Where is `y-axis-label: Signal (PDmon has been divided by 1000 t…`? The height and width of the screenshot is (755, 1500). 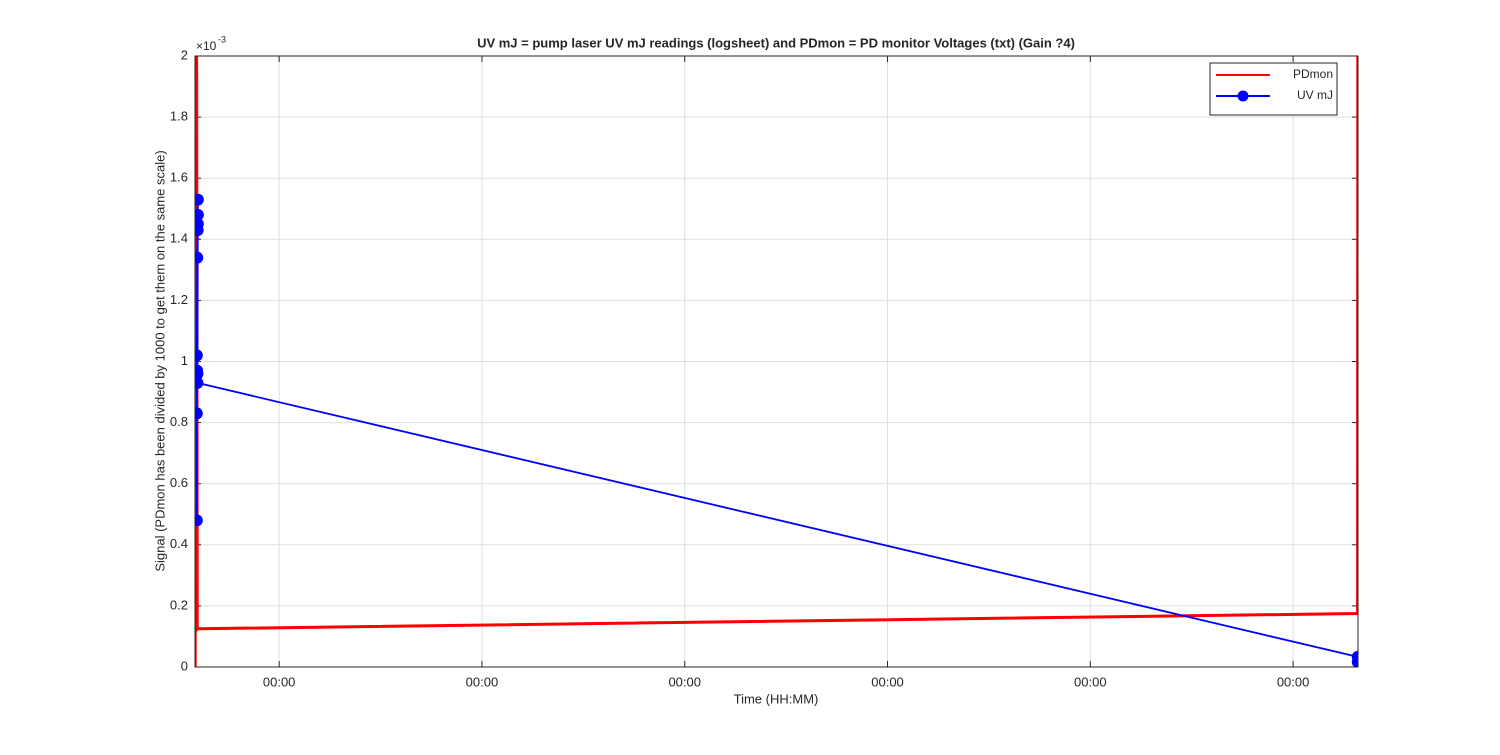
y-axis-label: Signal (PDmon has been divided by 1000 t… is located at coordinates (159, 360).